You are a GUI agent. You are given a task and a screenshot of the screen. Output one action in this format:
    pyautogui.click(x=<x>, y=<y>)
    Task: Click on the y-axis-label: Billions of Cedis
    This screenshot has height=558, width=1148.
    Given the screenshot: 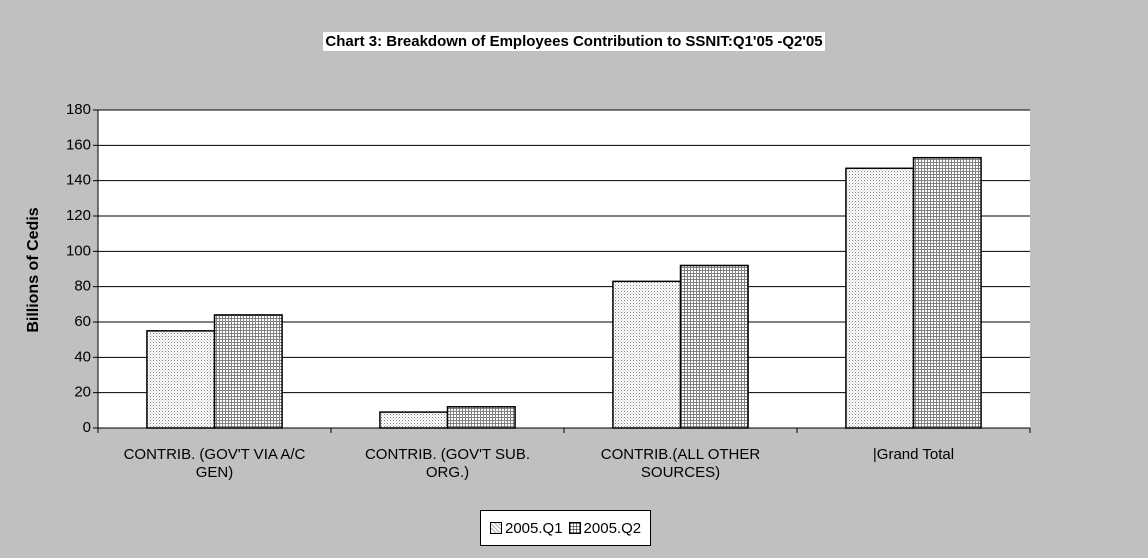 What is the action you would take?
    pyautogui.click(x=33, y=269)
    